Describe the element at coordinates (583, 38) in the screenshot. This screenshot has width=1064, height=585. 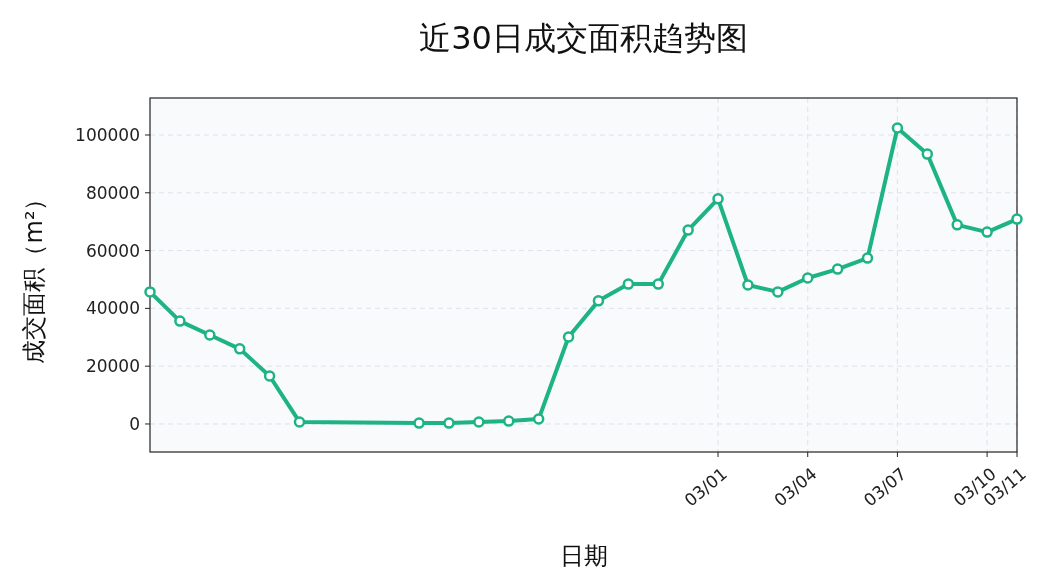
I see `chart-title: 近30日成交面积趋势图` at that location.